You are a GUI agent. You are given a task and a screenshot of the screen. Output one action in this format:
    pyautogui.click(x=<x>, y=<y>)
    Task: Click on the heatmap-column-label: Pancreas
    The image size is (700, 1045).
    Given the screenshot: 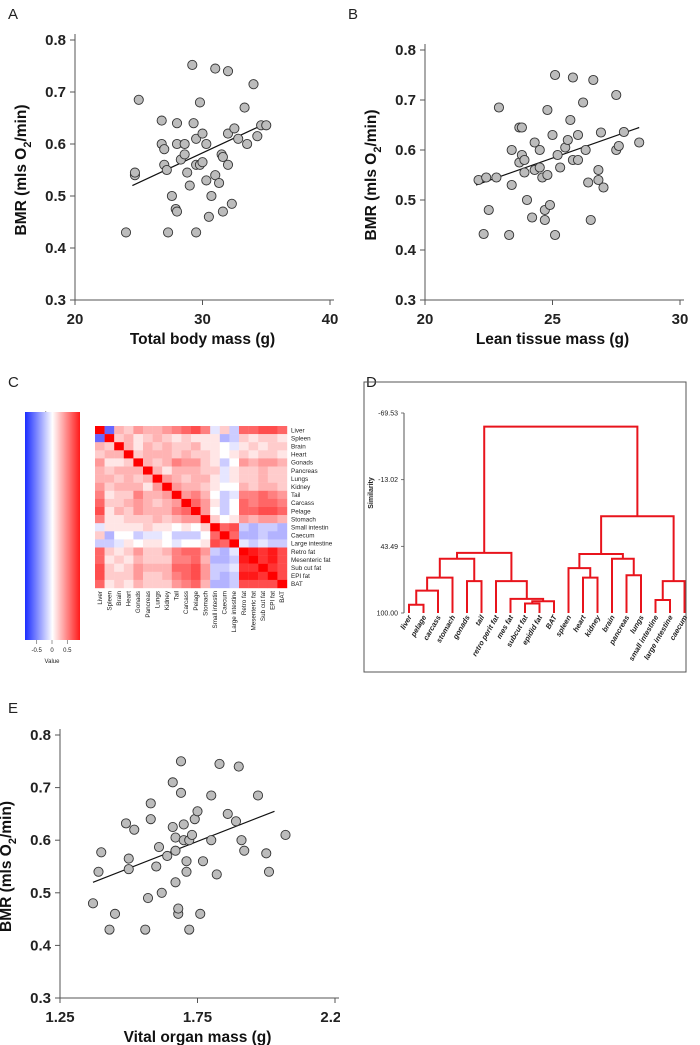 What is the action you would take?
    pyautogui.click(x=148, y=604)
    